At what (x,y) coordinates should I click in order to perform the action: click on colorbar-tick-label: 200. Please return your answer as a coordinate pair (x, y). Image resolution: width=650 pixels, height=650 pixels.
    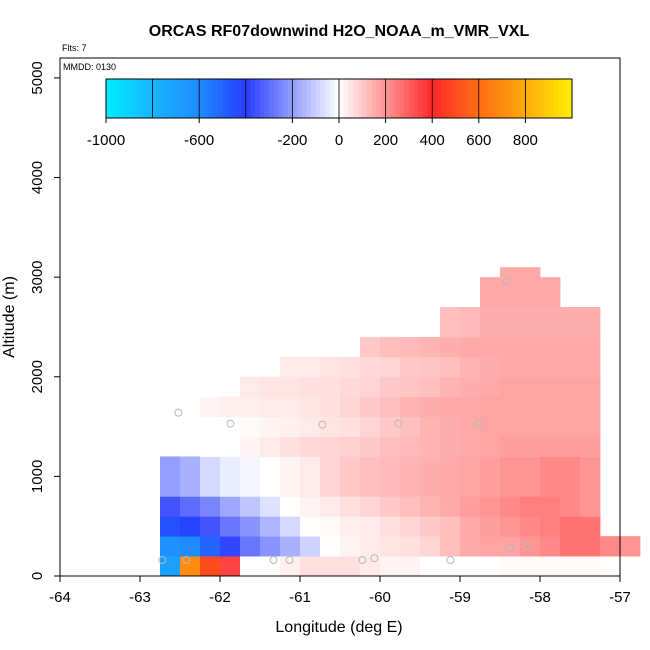
    Looking at the image, I should click on (385, 140).